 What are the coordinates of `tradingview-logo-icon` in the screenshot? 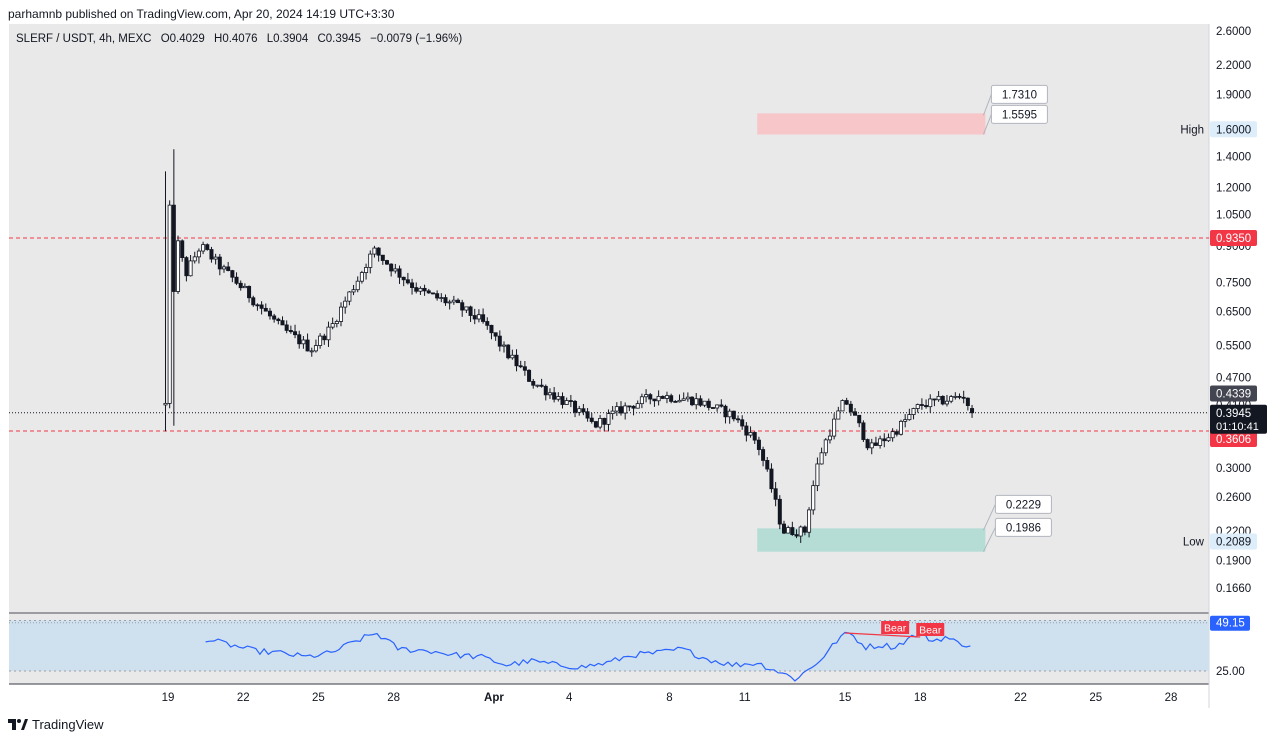 It's located at (18, 724).